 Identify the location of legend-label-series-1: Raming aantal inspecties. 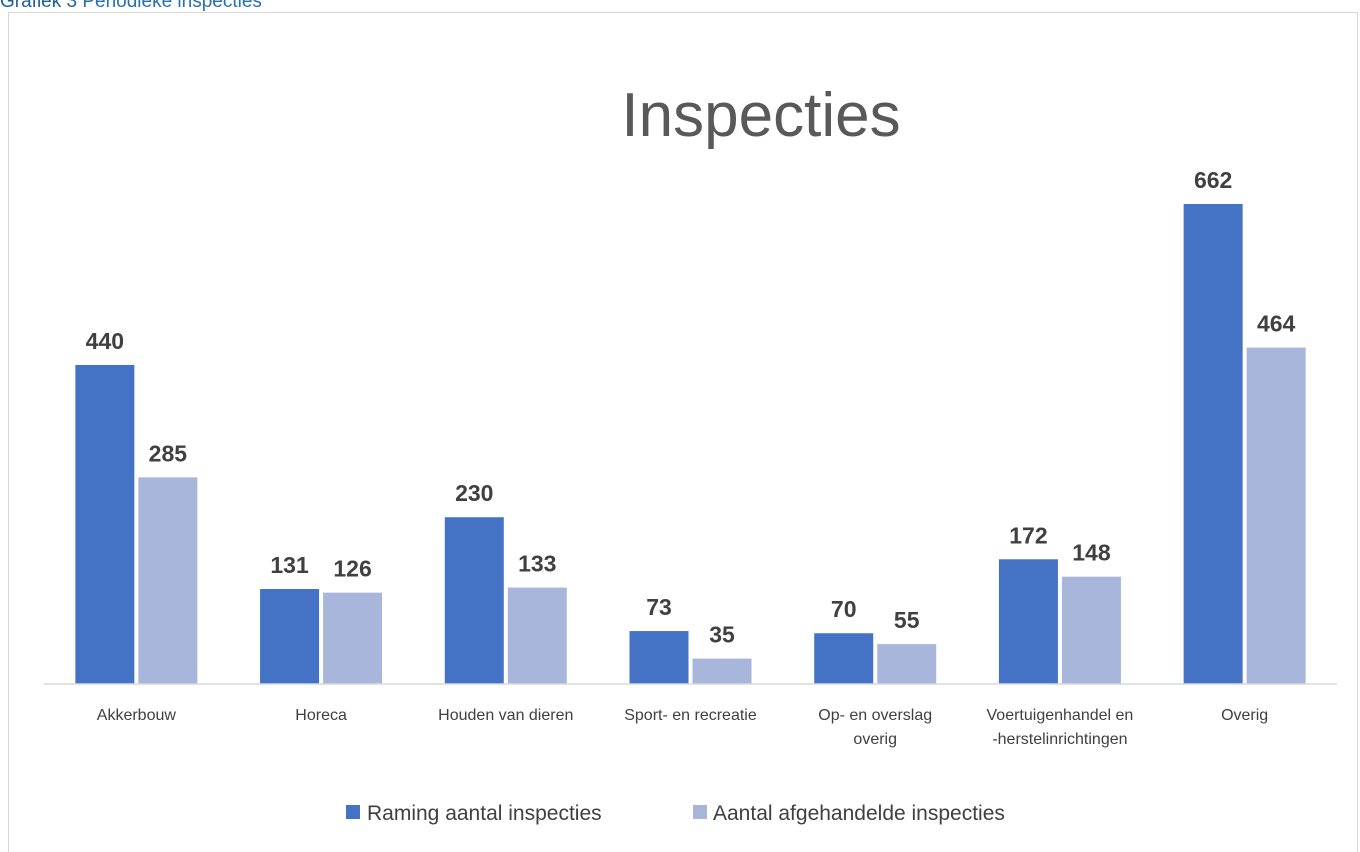
(484, 813).